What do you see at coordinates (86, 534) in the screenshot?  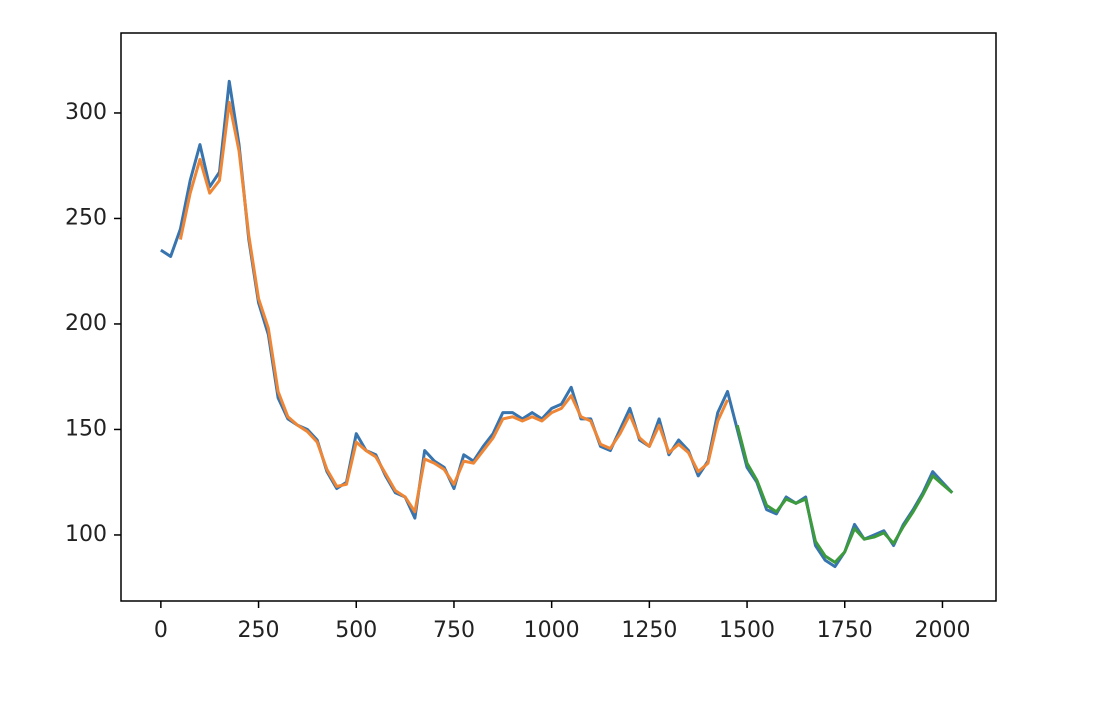 I see `y-tick-label: 100` at bounding box center [86, 534].